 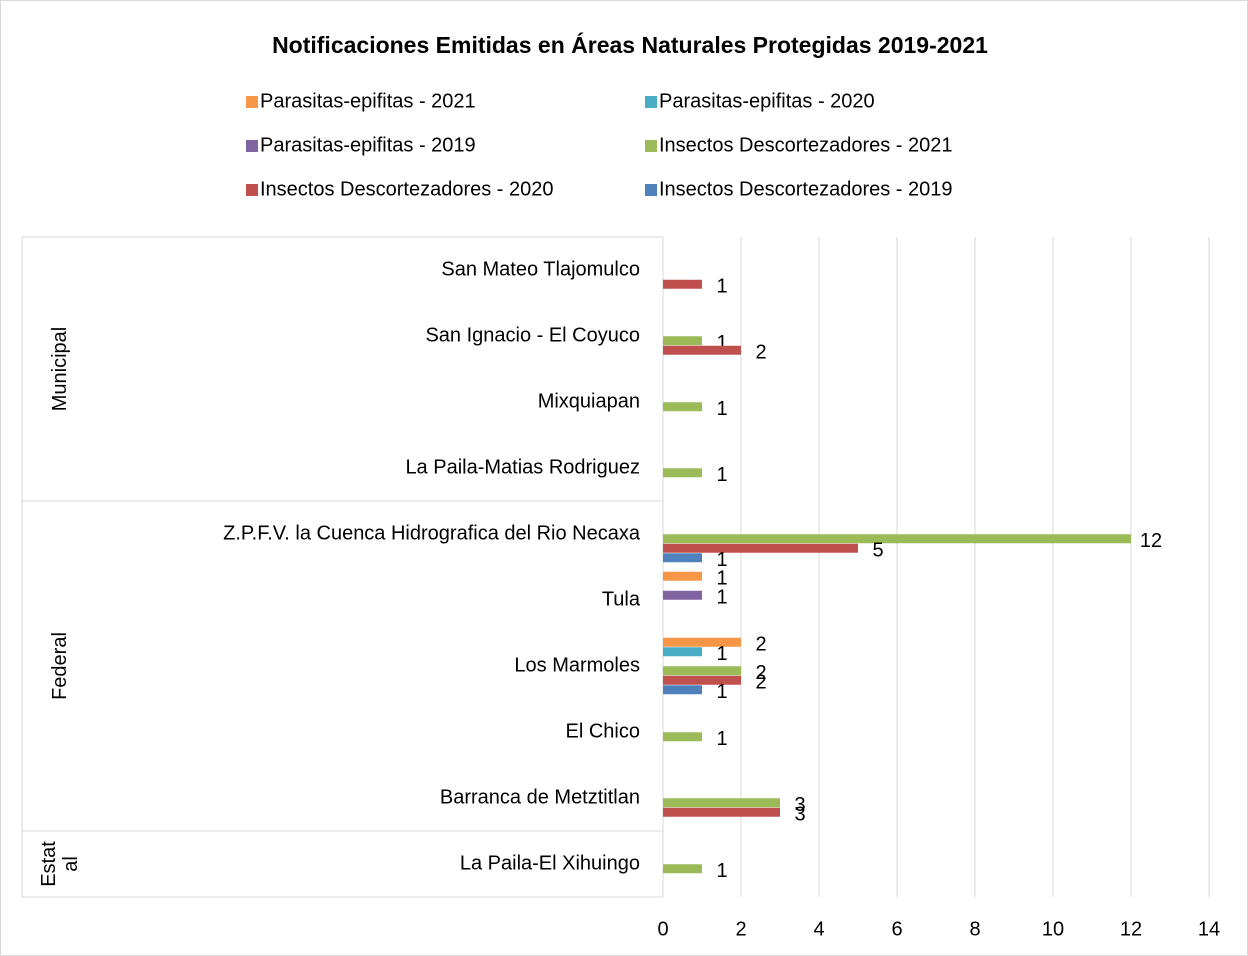 What do you see at coordinates (1053, 929) in the screenshot?
I see `x-tick-label: 10` at bounding box center [1053, 929].